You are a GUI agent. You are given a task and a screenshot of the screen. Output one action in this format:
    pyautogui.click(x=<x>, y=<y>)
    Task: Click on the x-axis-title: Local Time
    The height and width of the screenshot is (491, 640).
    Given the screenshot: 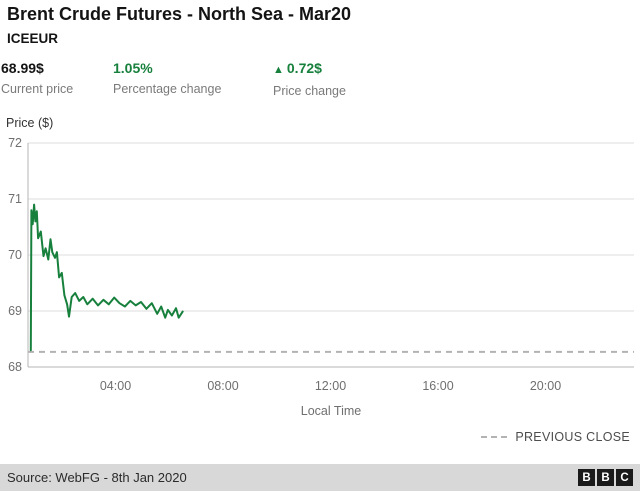 What is the action you would take?
    pyautogui.click(x=331, y=411)
    